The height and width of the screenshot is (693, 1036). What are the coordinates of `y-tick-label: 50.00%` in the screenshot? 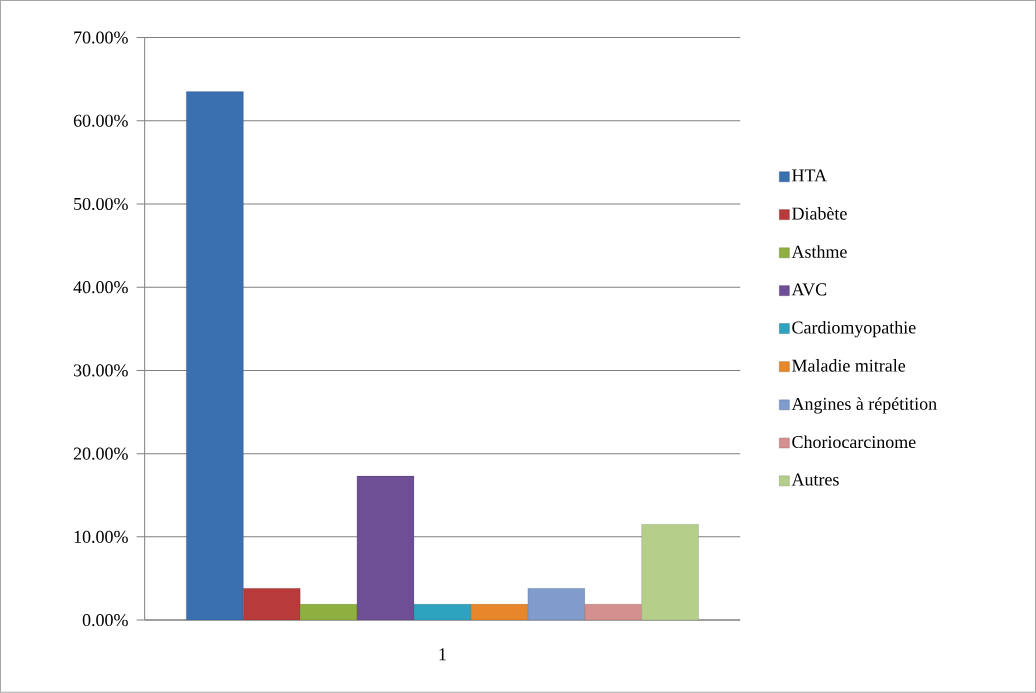 It's located at (101, 204).